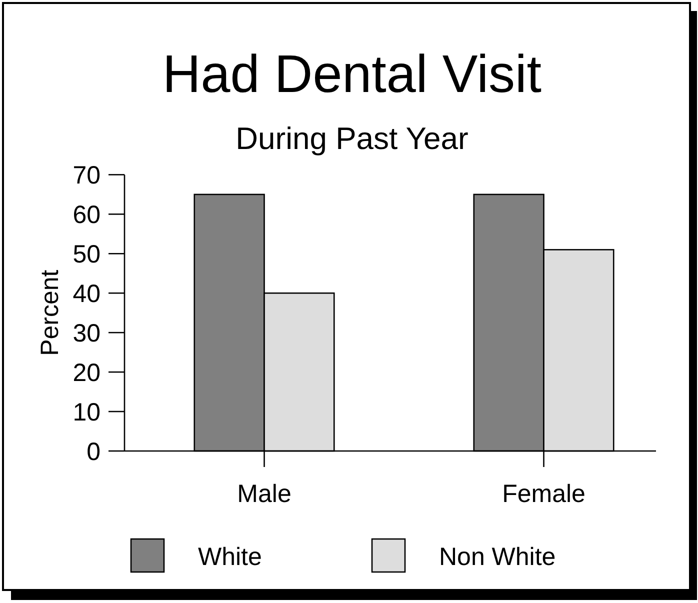  Describe the element at coordinates (230, 557) in the screenshot. I see `legend-label: White` at that location.